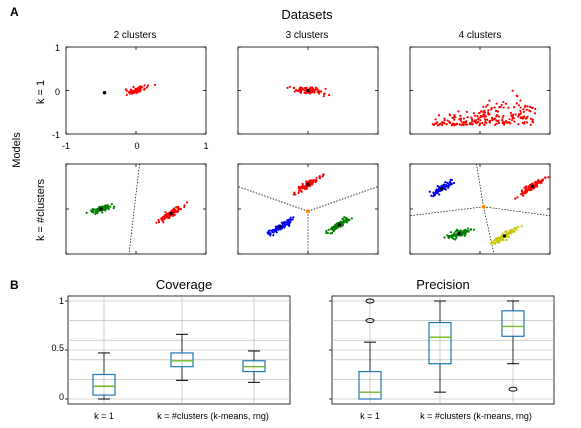 This screenshot has width=581, height=428. I want to click on decision-boundary, so click(134, 209).